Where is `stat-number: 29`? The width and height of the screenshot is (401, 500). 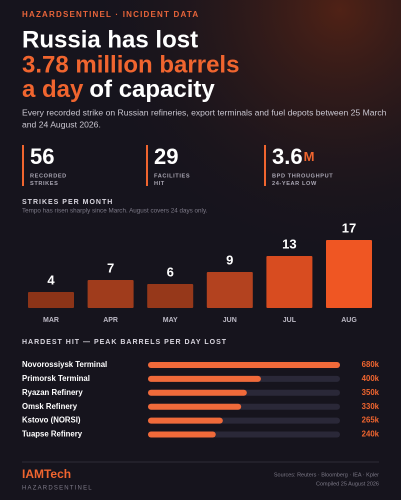 stat-number: 29 is located at coordinates (166, 156).